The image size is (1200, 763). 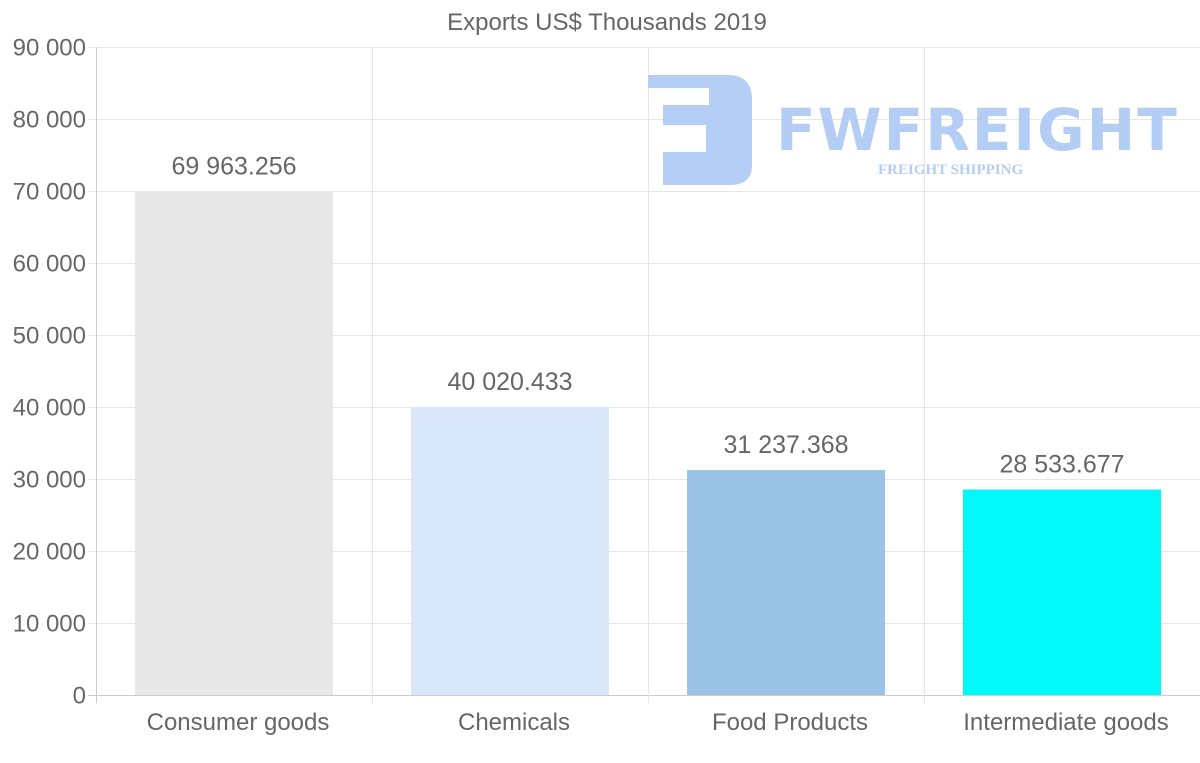 I want to click on data-label: 40 020.433, so click(x=509, y=382).